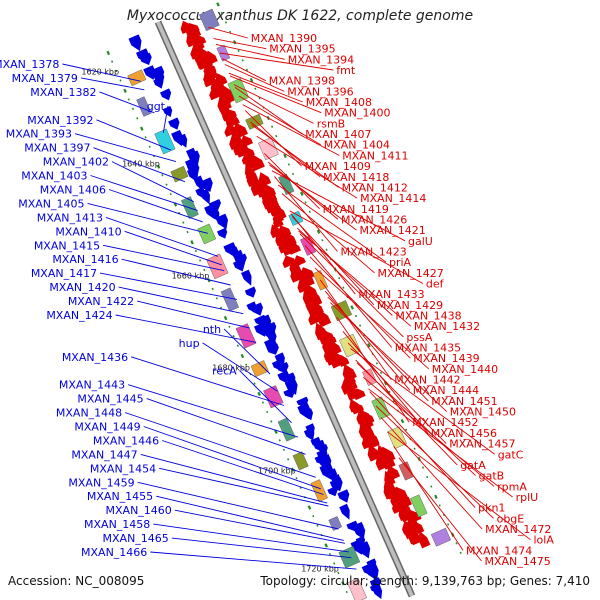  What do you see at coordinates (339, 102) in the screenshot?
I see `gene-label: MXAN_1408` at bounding box center [339, 102].